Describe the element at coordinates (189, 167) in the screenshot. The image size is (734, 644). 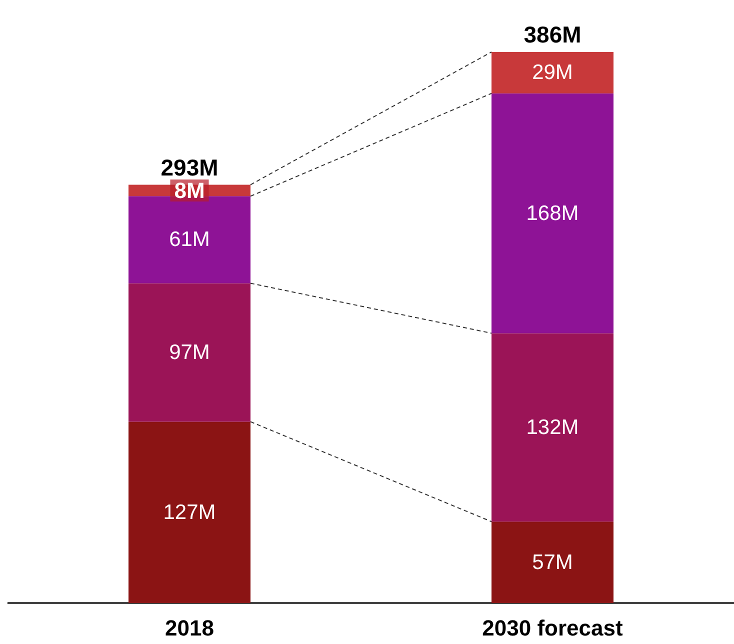
I see `total-label: 293M` at that location.